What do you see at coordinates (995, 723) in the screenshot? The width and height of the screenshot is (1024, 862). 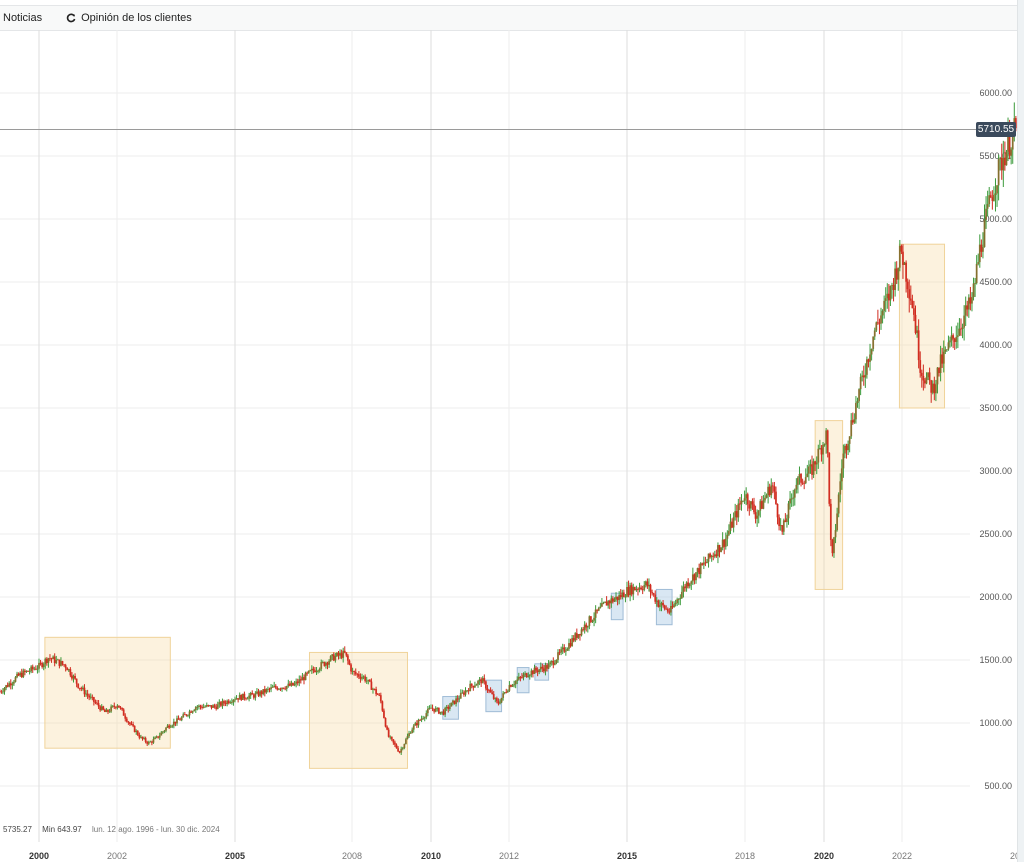 I see `svg-text: 1000.00` at bounding box center [995, 723].